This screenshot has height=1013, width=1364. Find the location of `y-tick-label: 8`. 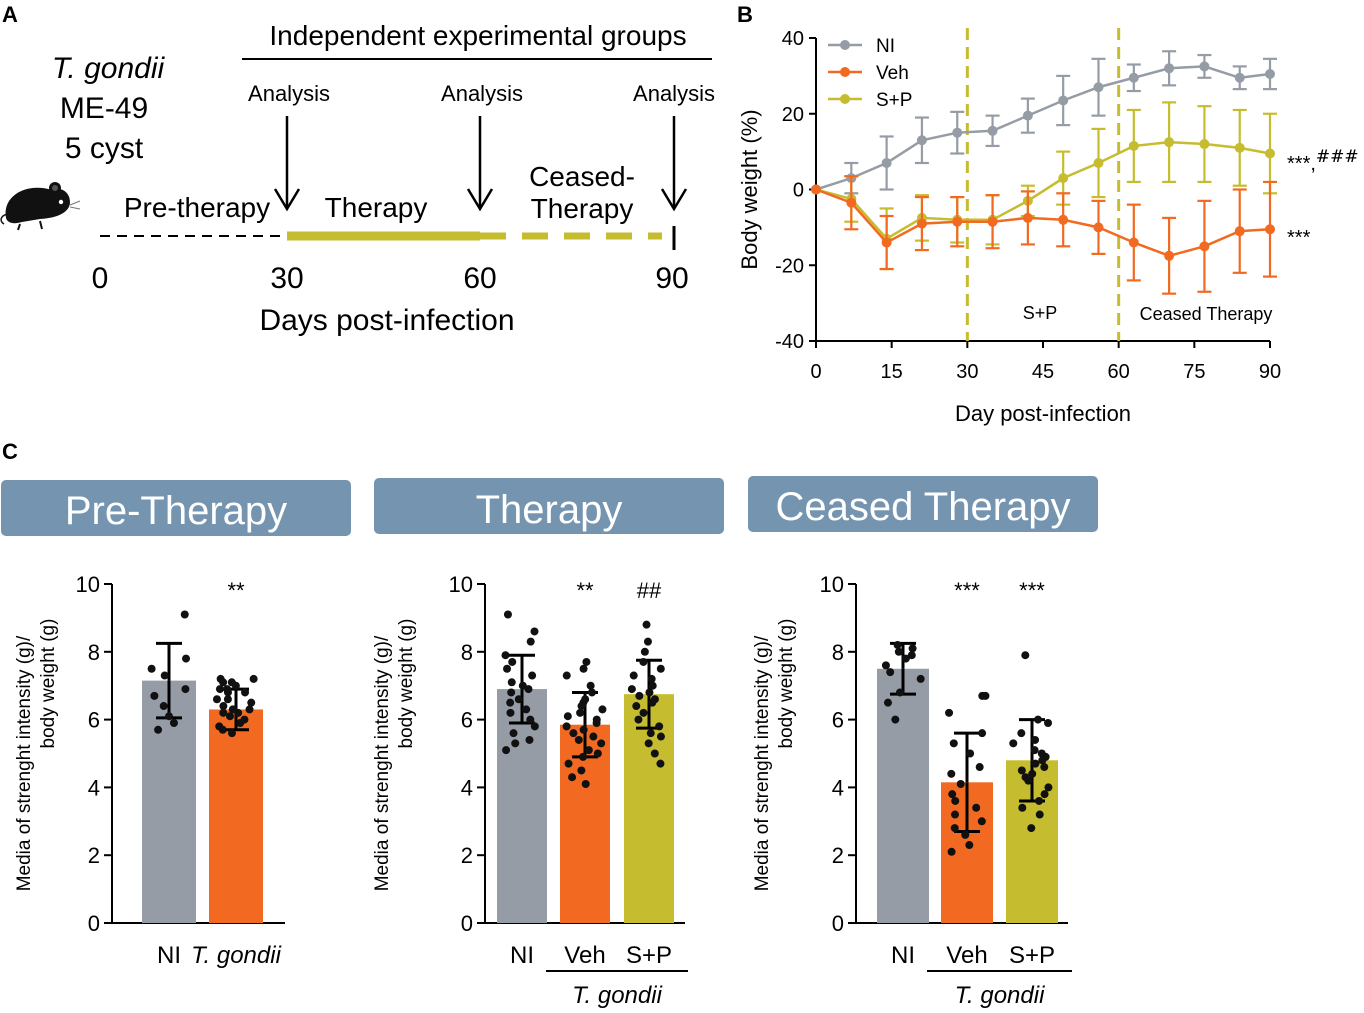

y-tick-label: 8 is located at coordinates (94, 652).